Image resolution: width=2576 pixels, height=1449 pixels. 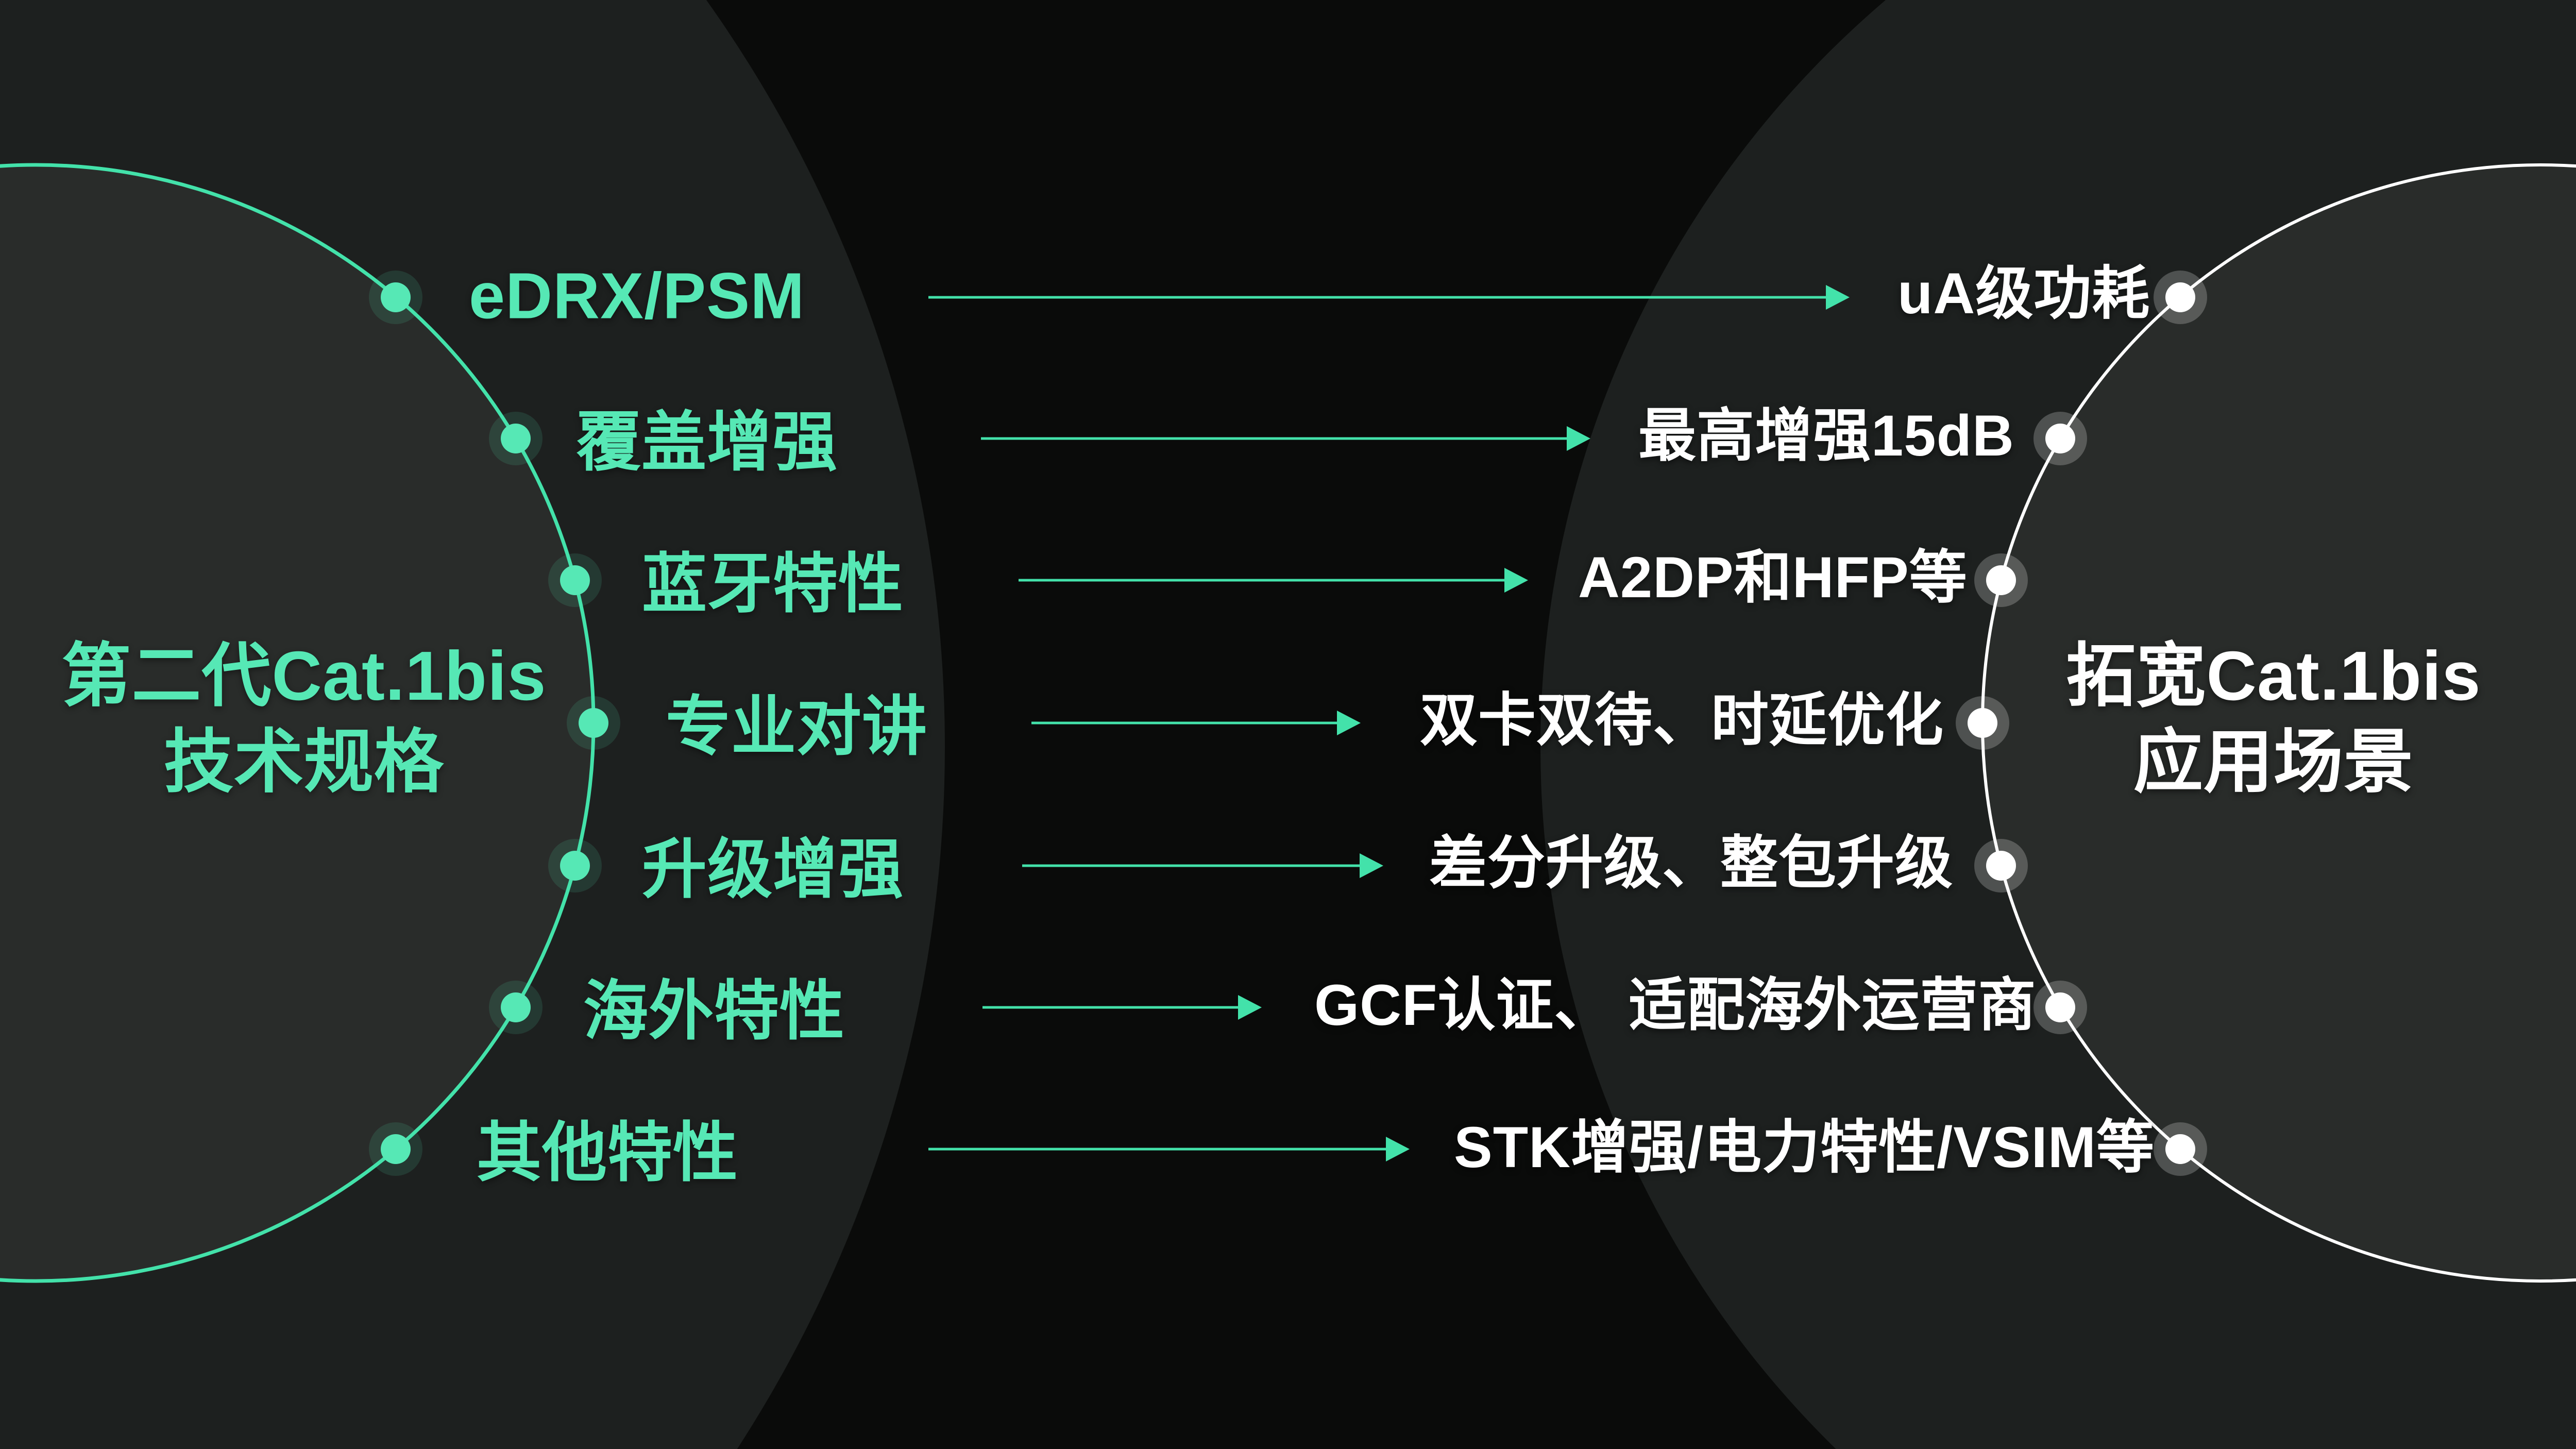 I want to click on feature-label-coverage: 覆盖增强, so click(x=707, y=442).